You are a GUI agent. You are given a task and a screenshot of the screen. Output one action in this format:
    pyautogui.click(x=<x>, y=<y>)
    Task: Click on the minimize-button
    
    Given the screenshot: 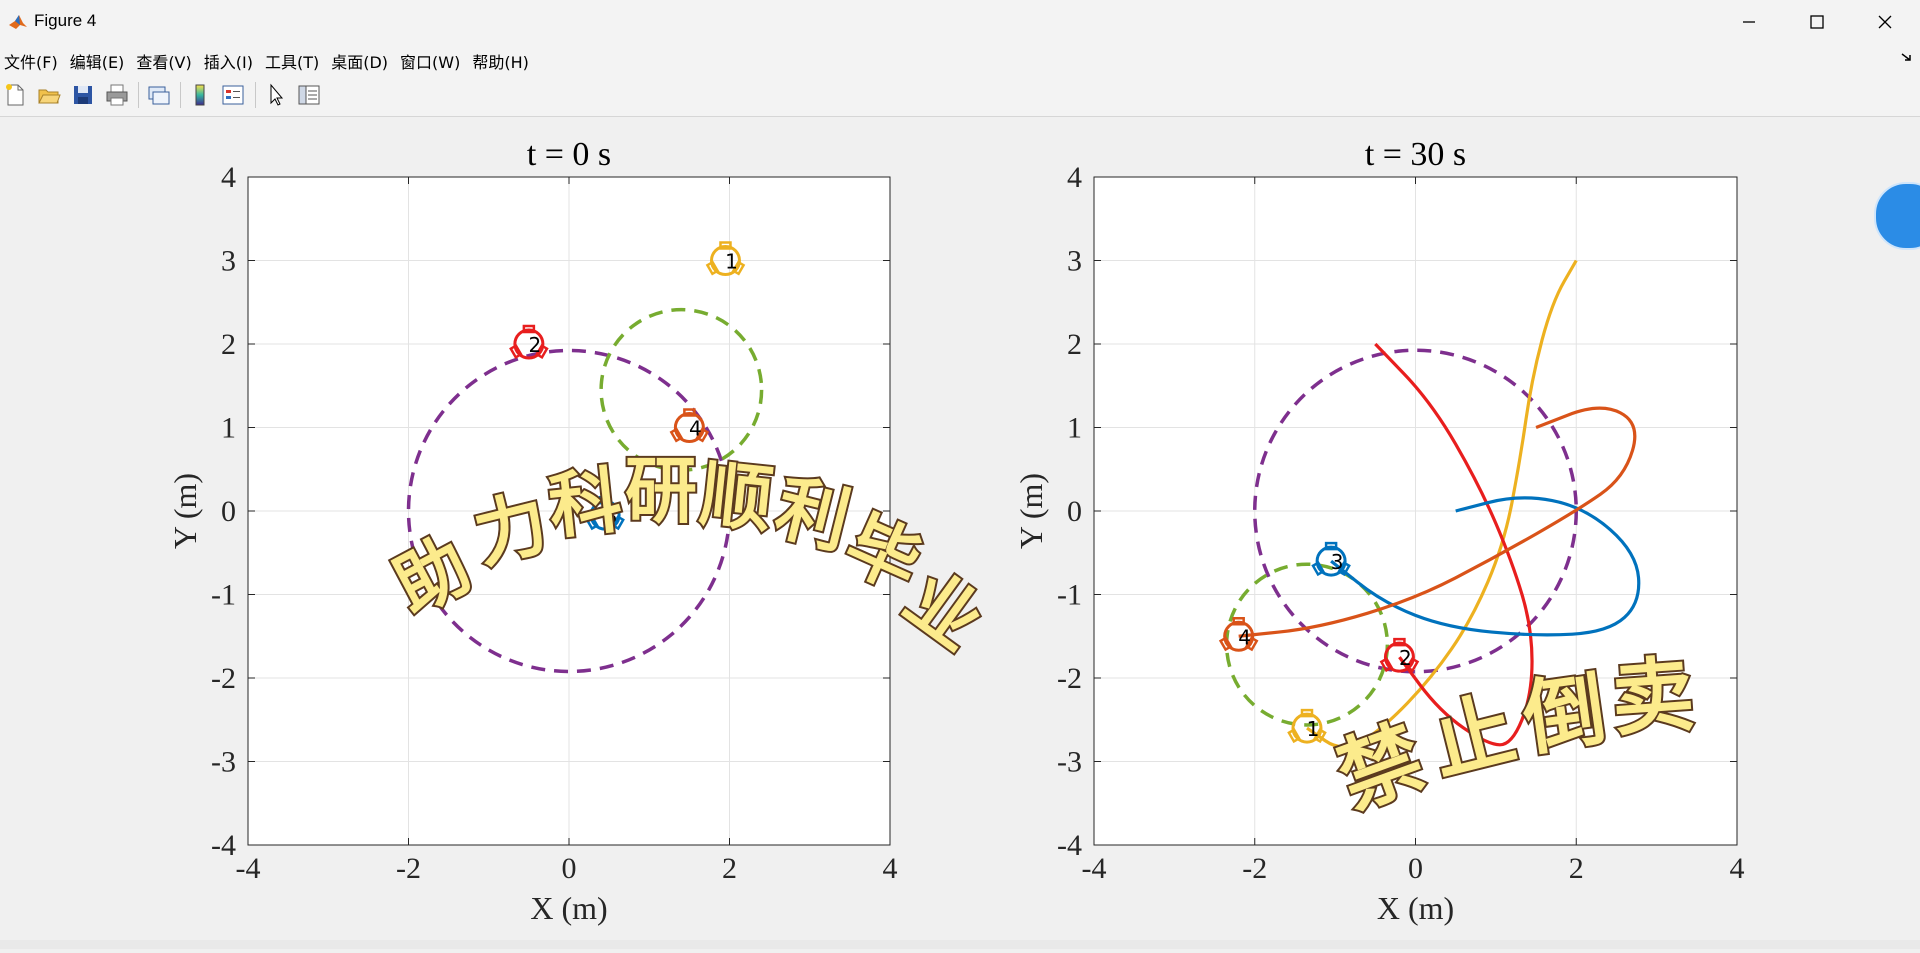 What is the action you would take?
    pyautogui.click(x=1749, y=22)
    